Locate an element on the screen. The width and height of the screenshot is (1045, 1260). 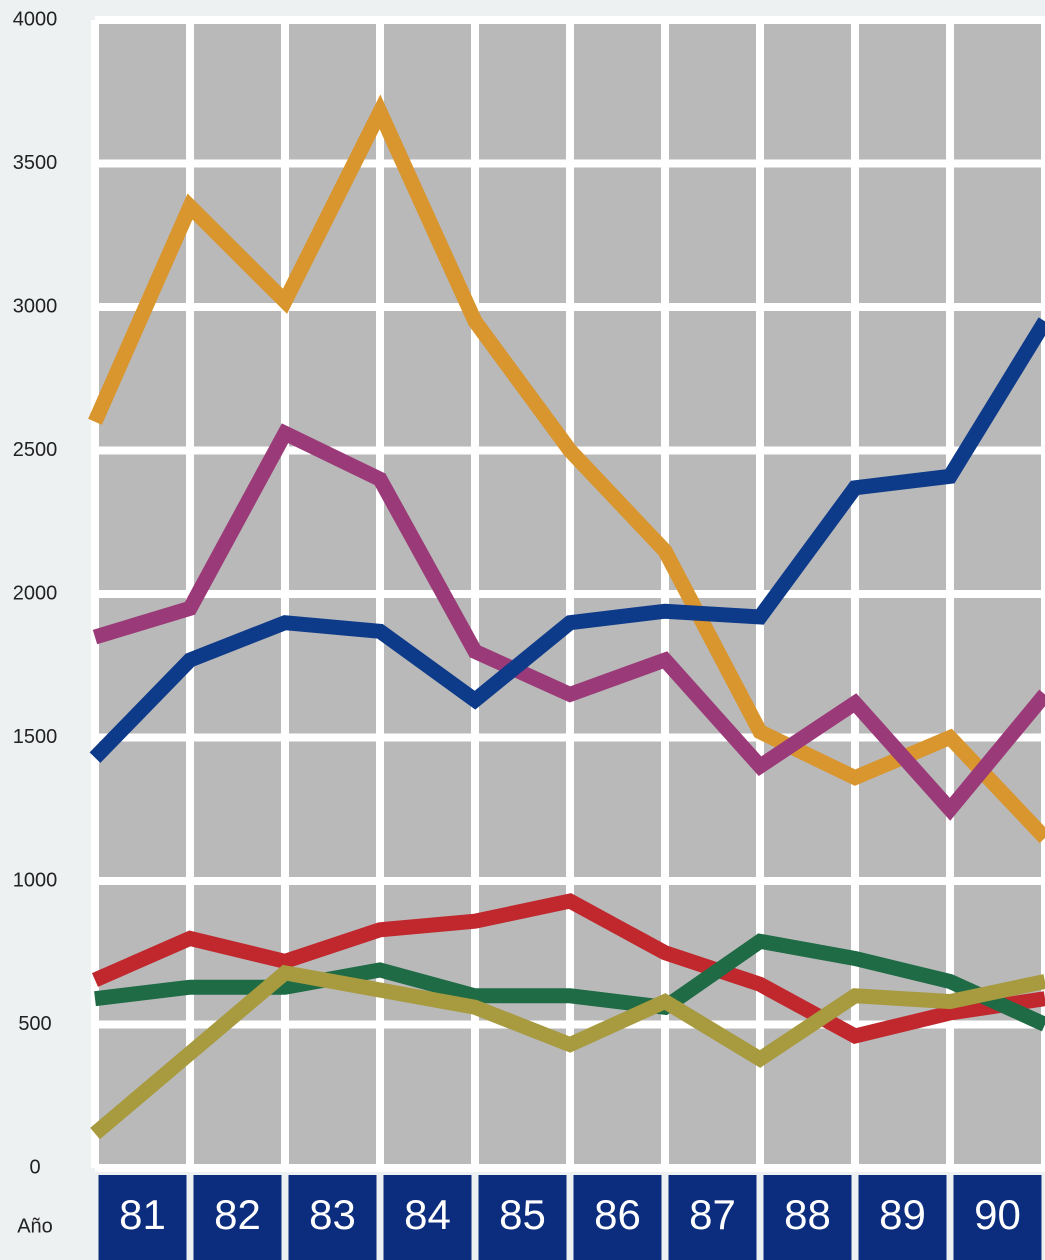
x-axis-label: Año is located at coordinates (35, 1226).